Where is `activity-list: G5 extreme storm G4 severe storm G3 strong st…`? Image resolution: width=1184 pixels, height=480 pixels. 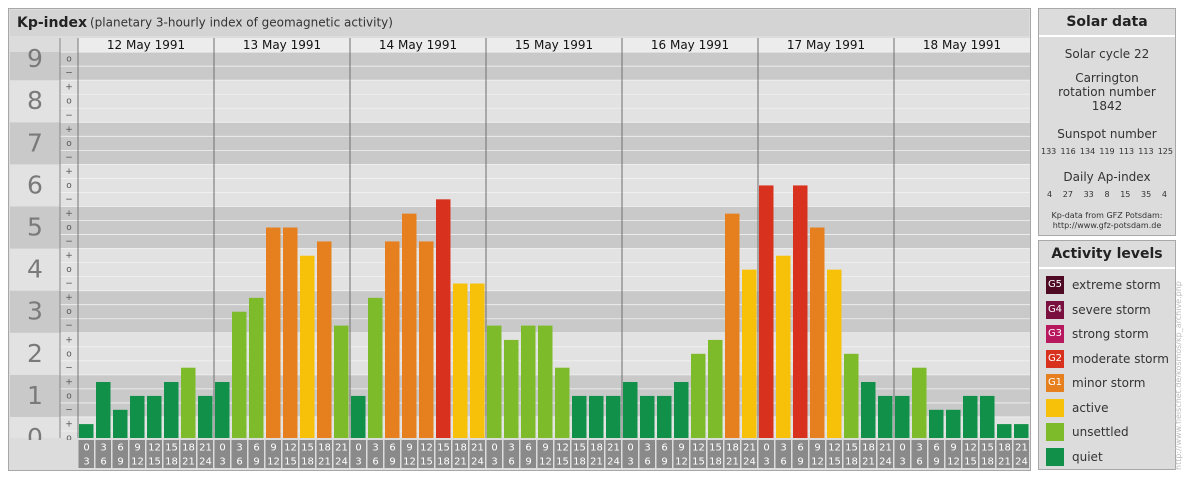
activity-list: G5 extreme storm G4 severe storm G3 strong st… is located at coordinates (1107, 371).